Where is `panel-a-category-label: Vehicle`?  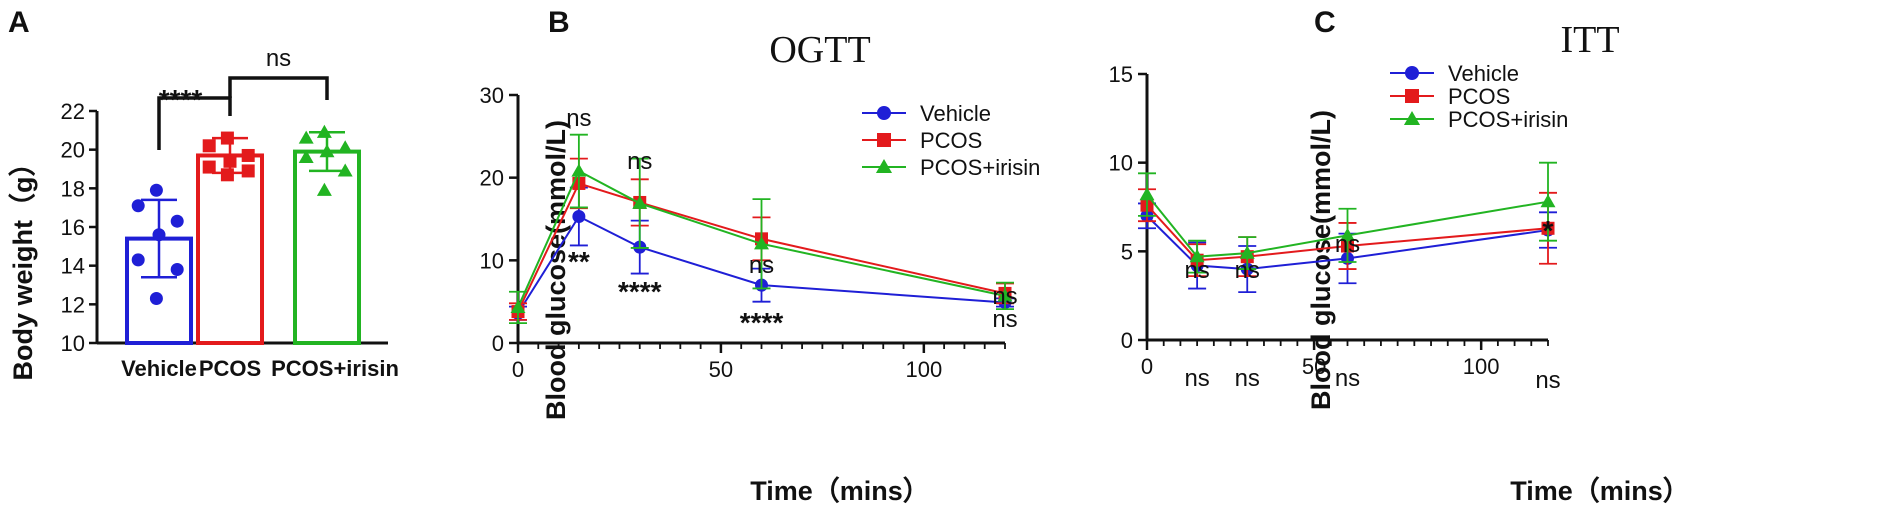
panel-a-category-label: Vehicle is located at coordinates (159, 368).